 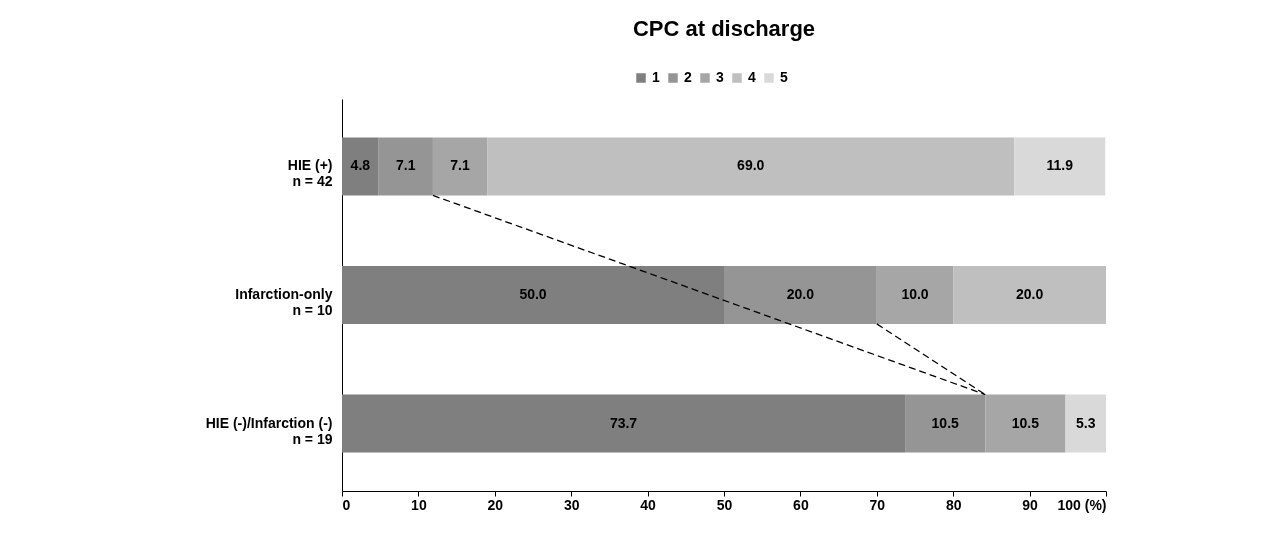 What do you see at coordinates (346, 504) in the screenshot?
I see `x-tick-label: 0` at bounding box center [346, 504].